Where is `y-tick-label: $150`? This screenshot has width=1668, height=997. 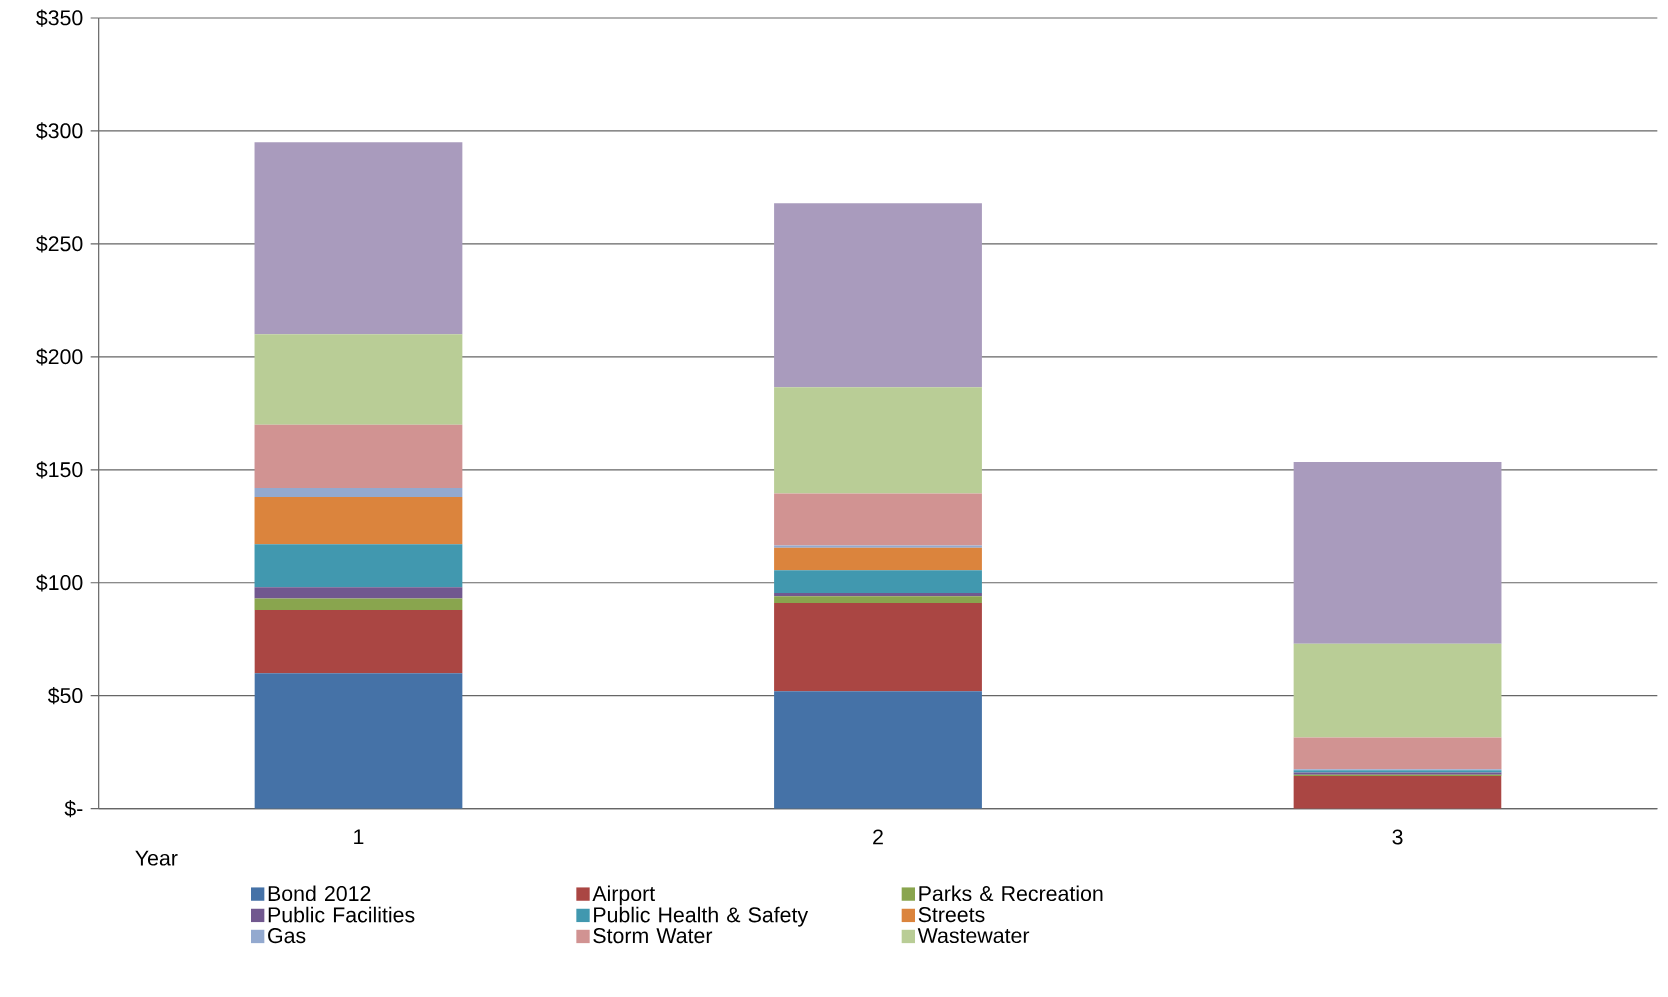 y-tick-label: $150 is located at coordinates (59, 470).